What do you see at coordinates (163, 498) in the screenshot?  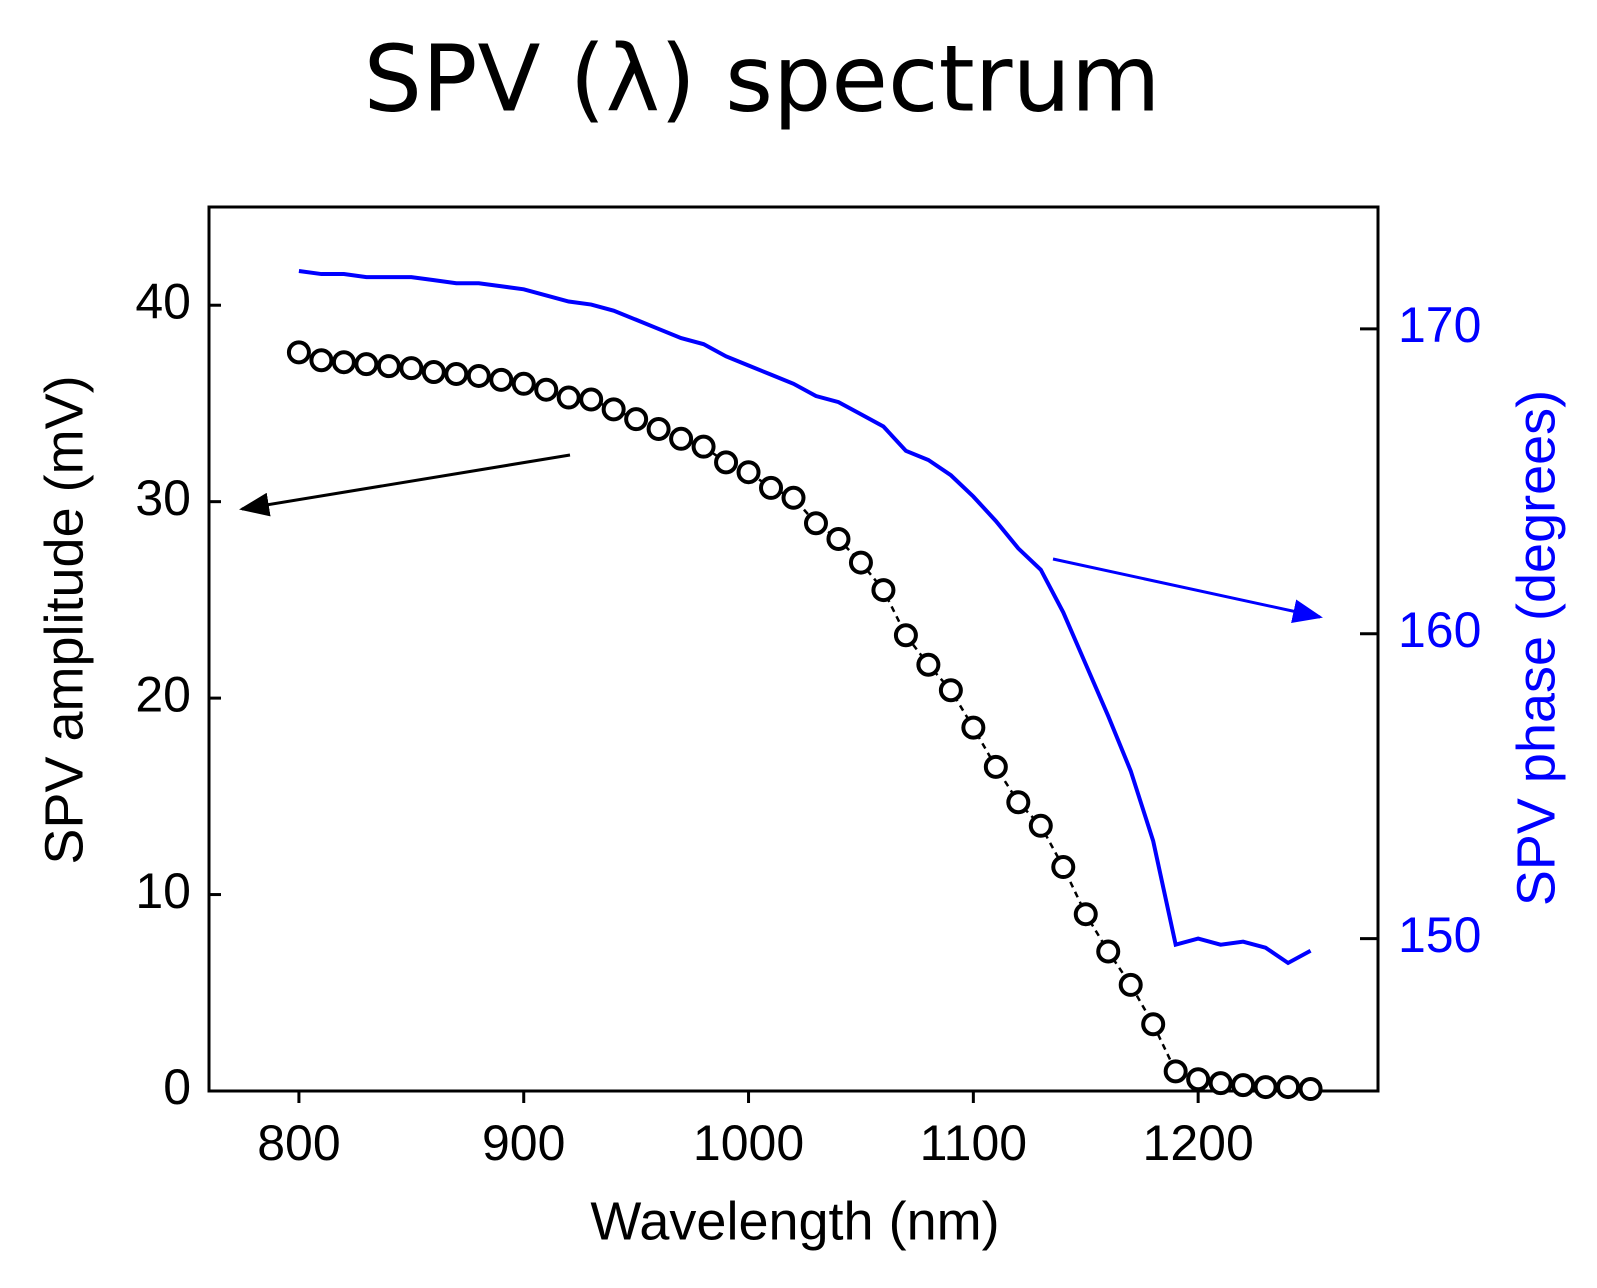 I see `y-tick-label: 30` at bounding box center [163, 498].